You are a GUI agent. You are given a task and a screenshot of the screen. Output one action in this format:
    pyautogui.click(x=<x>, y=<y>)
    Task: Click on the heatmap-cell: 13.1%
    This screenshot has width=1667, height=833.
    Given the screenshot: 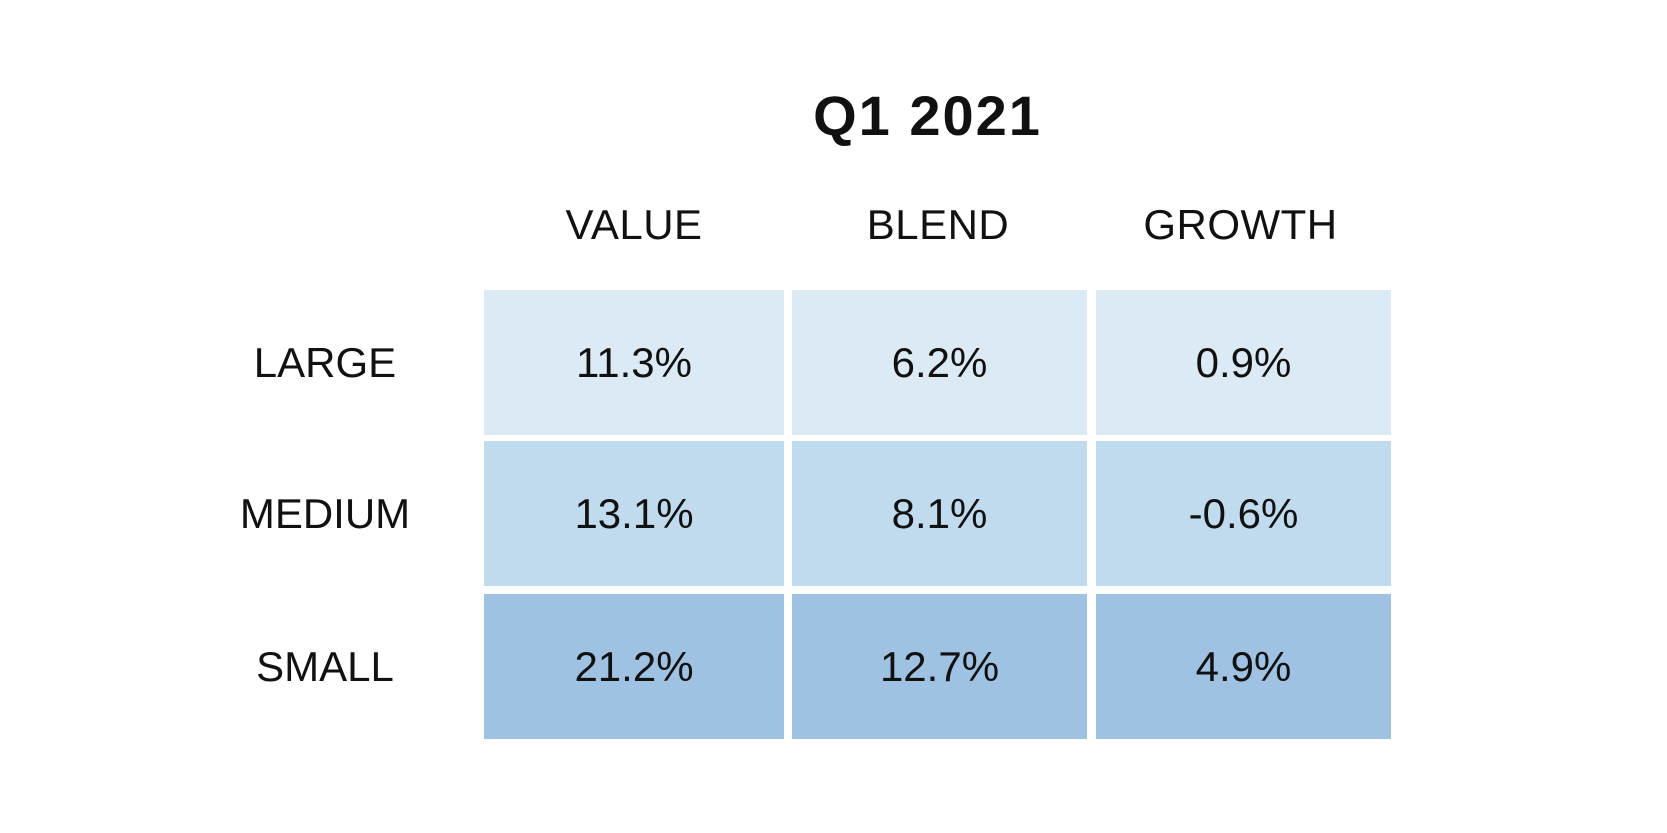 What is the action you would take?
    pyautogui.click(x=634, y=513)
    